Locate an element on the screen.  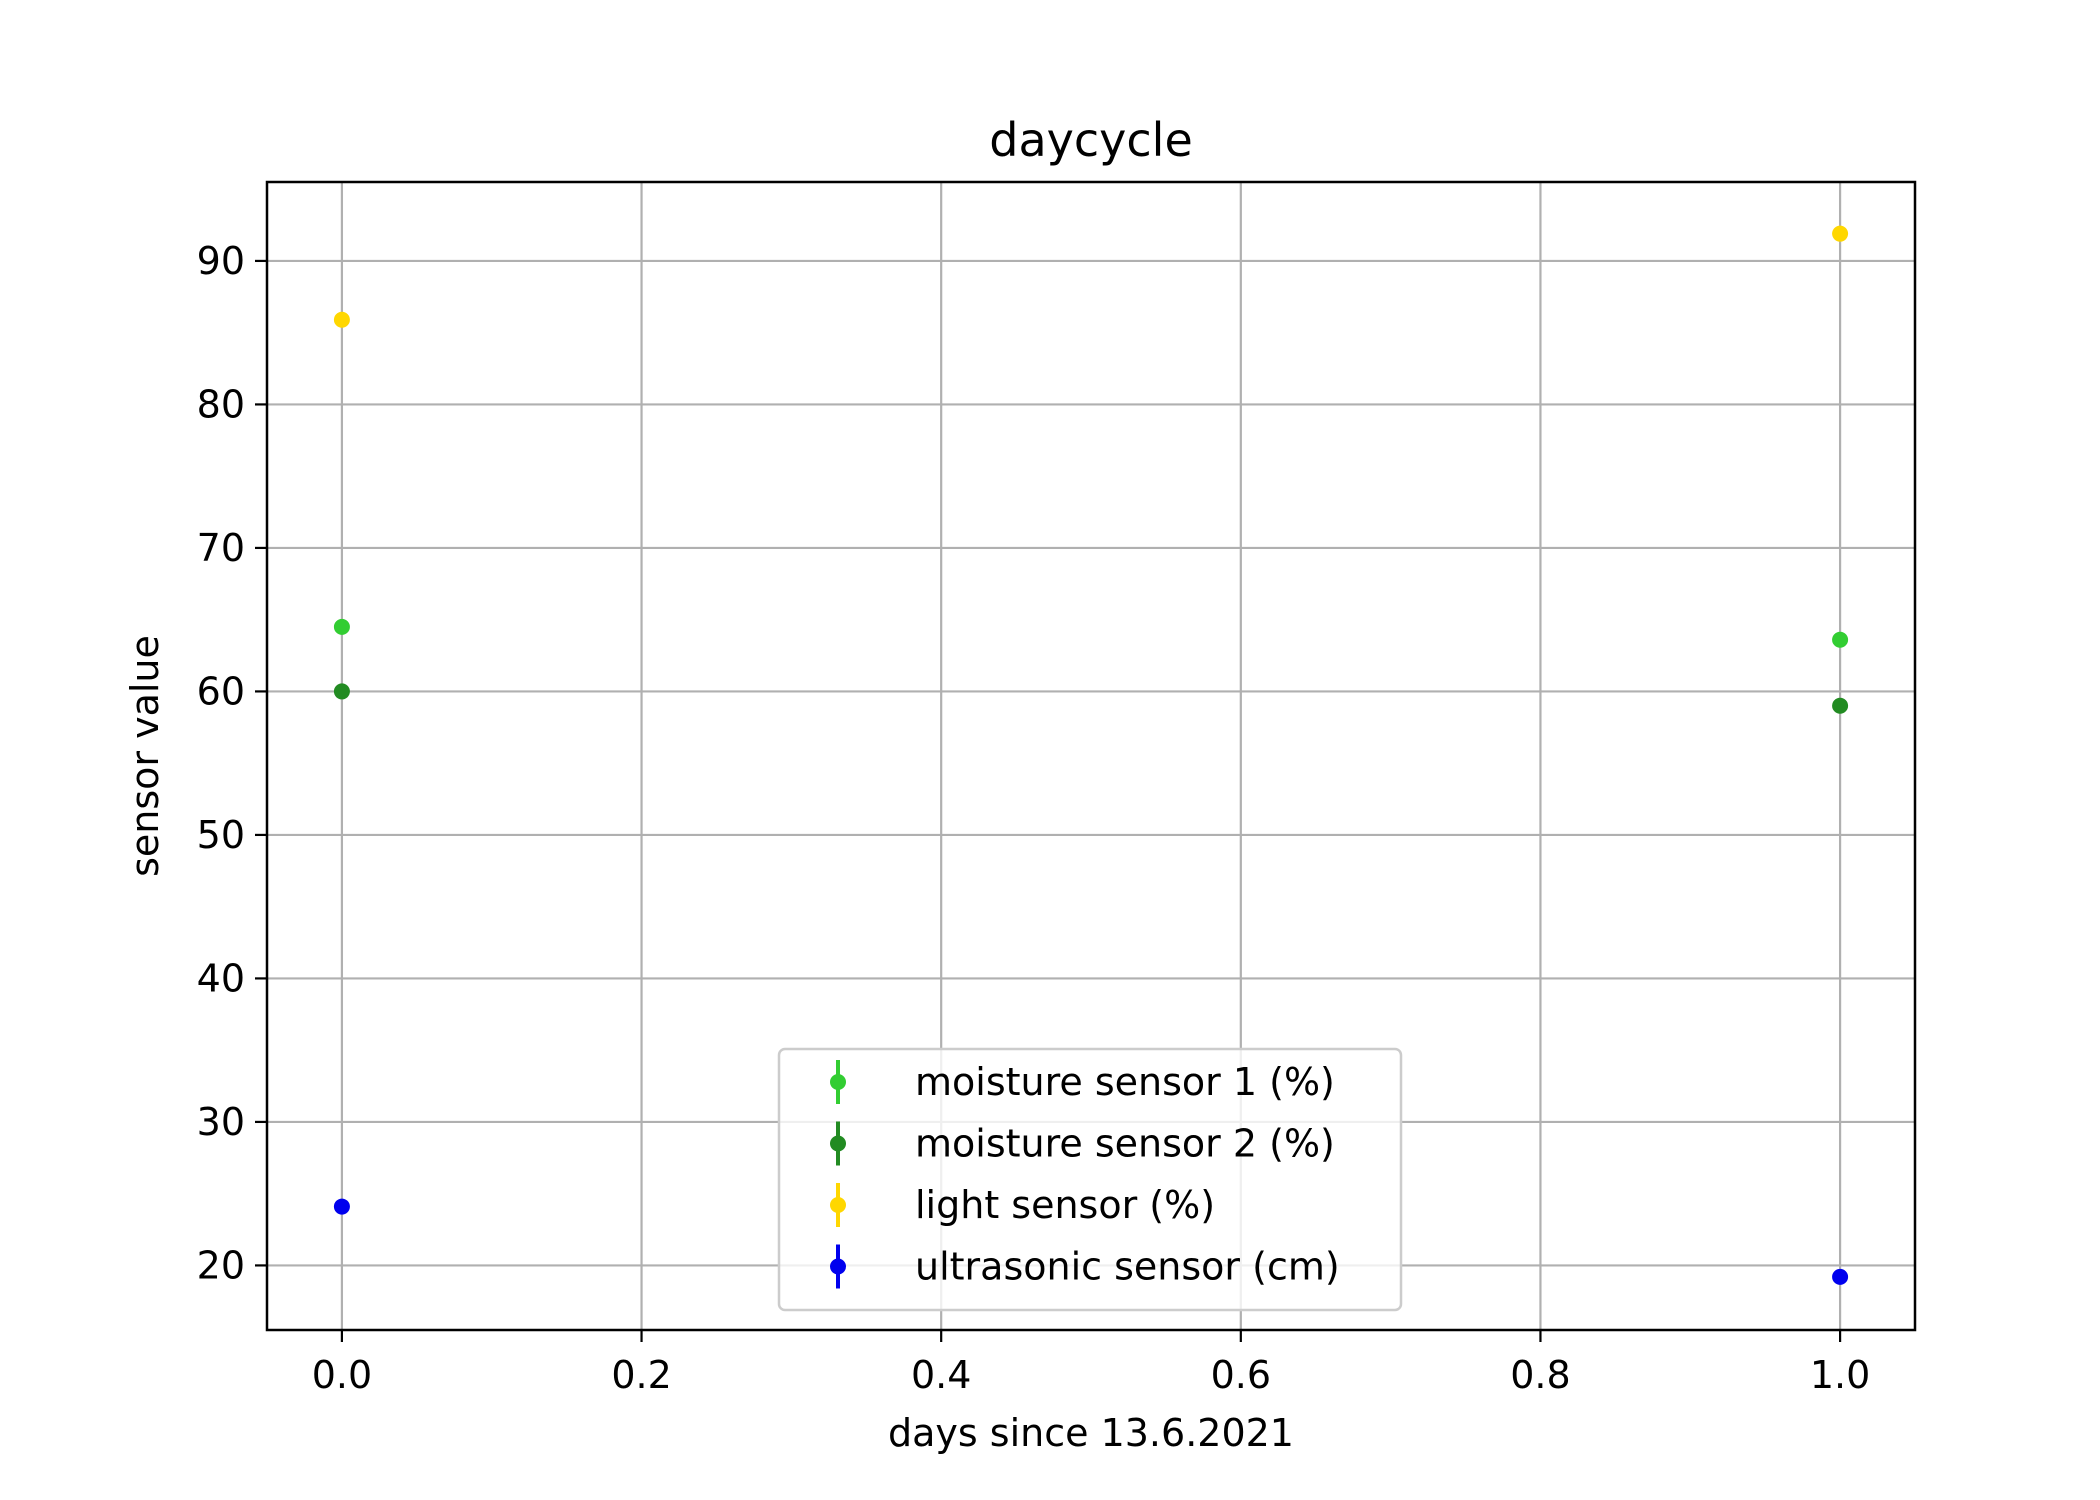
y-tick-label: 60 is located at coordinates (221, 691).